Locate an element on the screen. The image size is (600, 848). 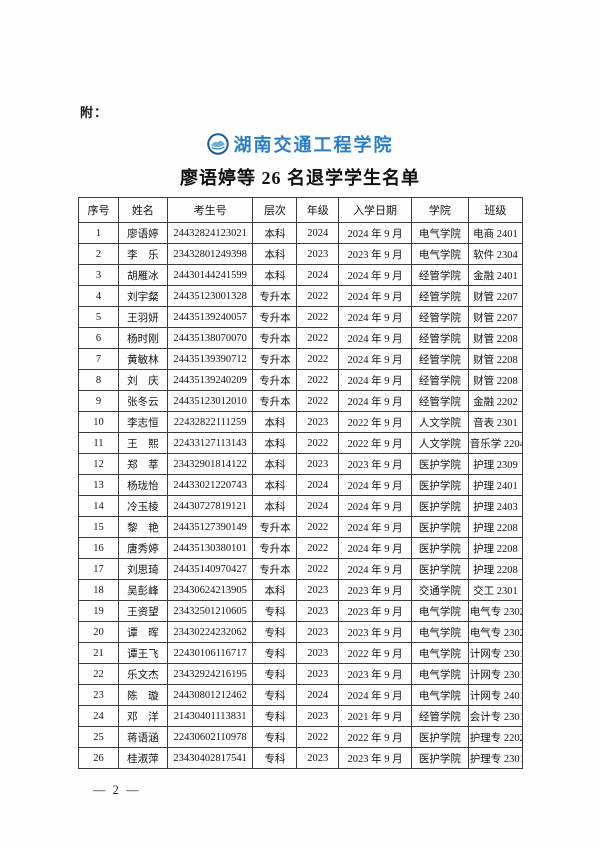
col-header-level: 层次 is located at coordinates (275, 210).